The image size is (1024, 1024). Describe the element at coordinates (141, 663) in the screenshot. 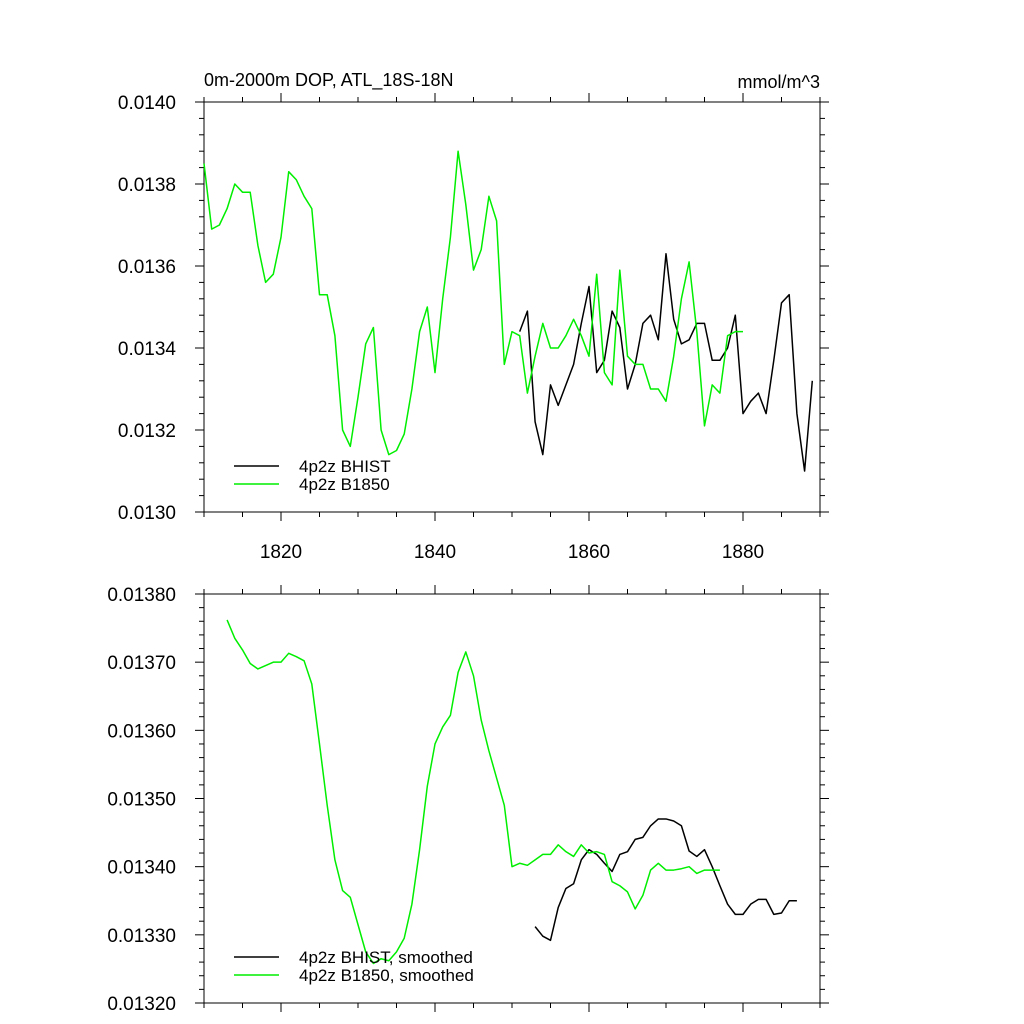

I see `y-tick-label: 0.01370` at that location.